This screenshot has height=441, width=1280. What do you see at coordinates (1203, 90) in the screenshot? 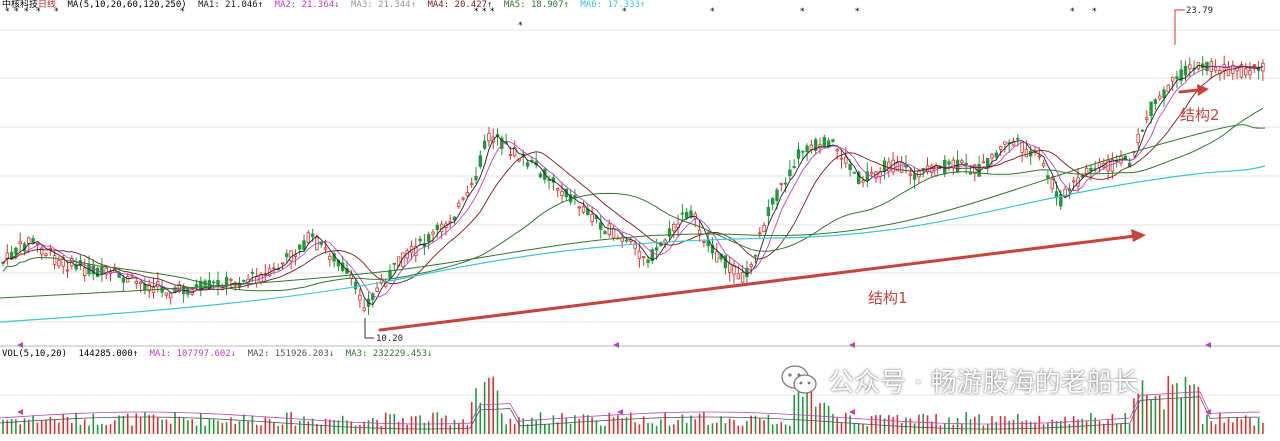
I see `structure2-arrow-head` at bounding box center [1203, 90].